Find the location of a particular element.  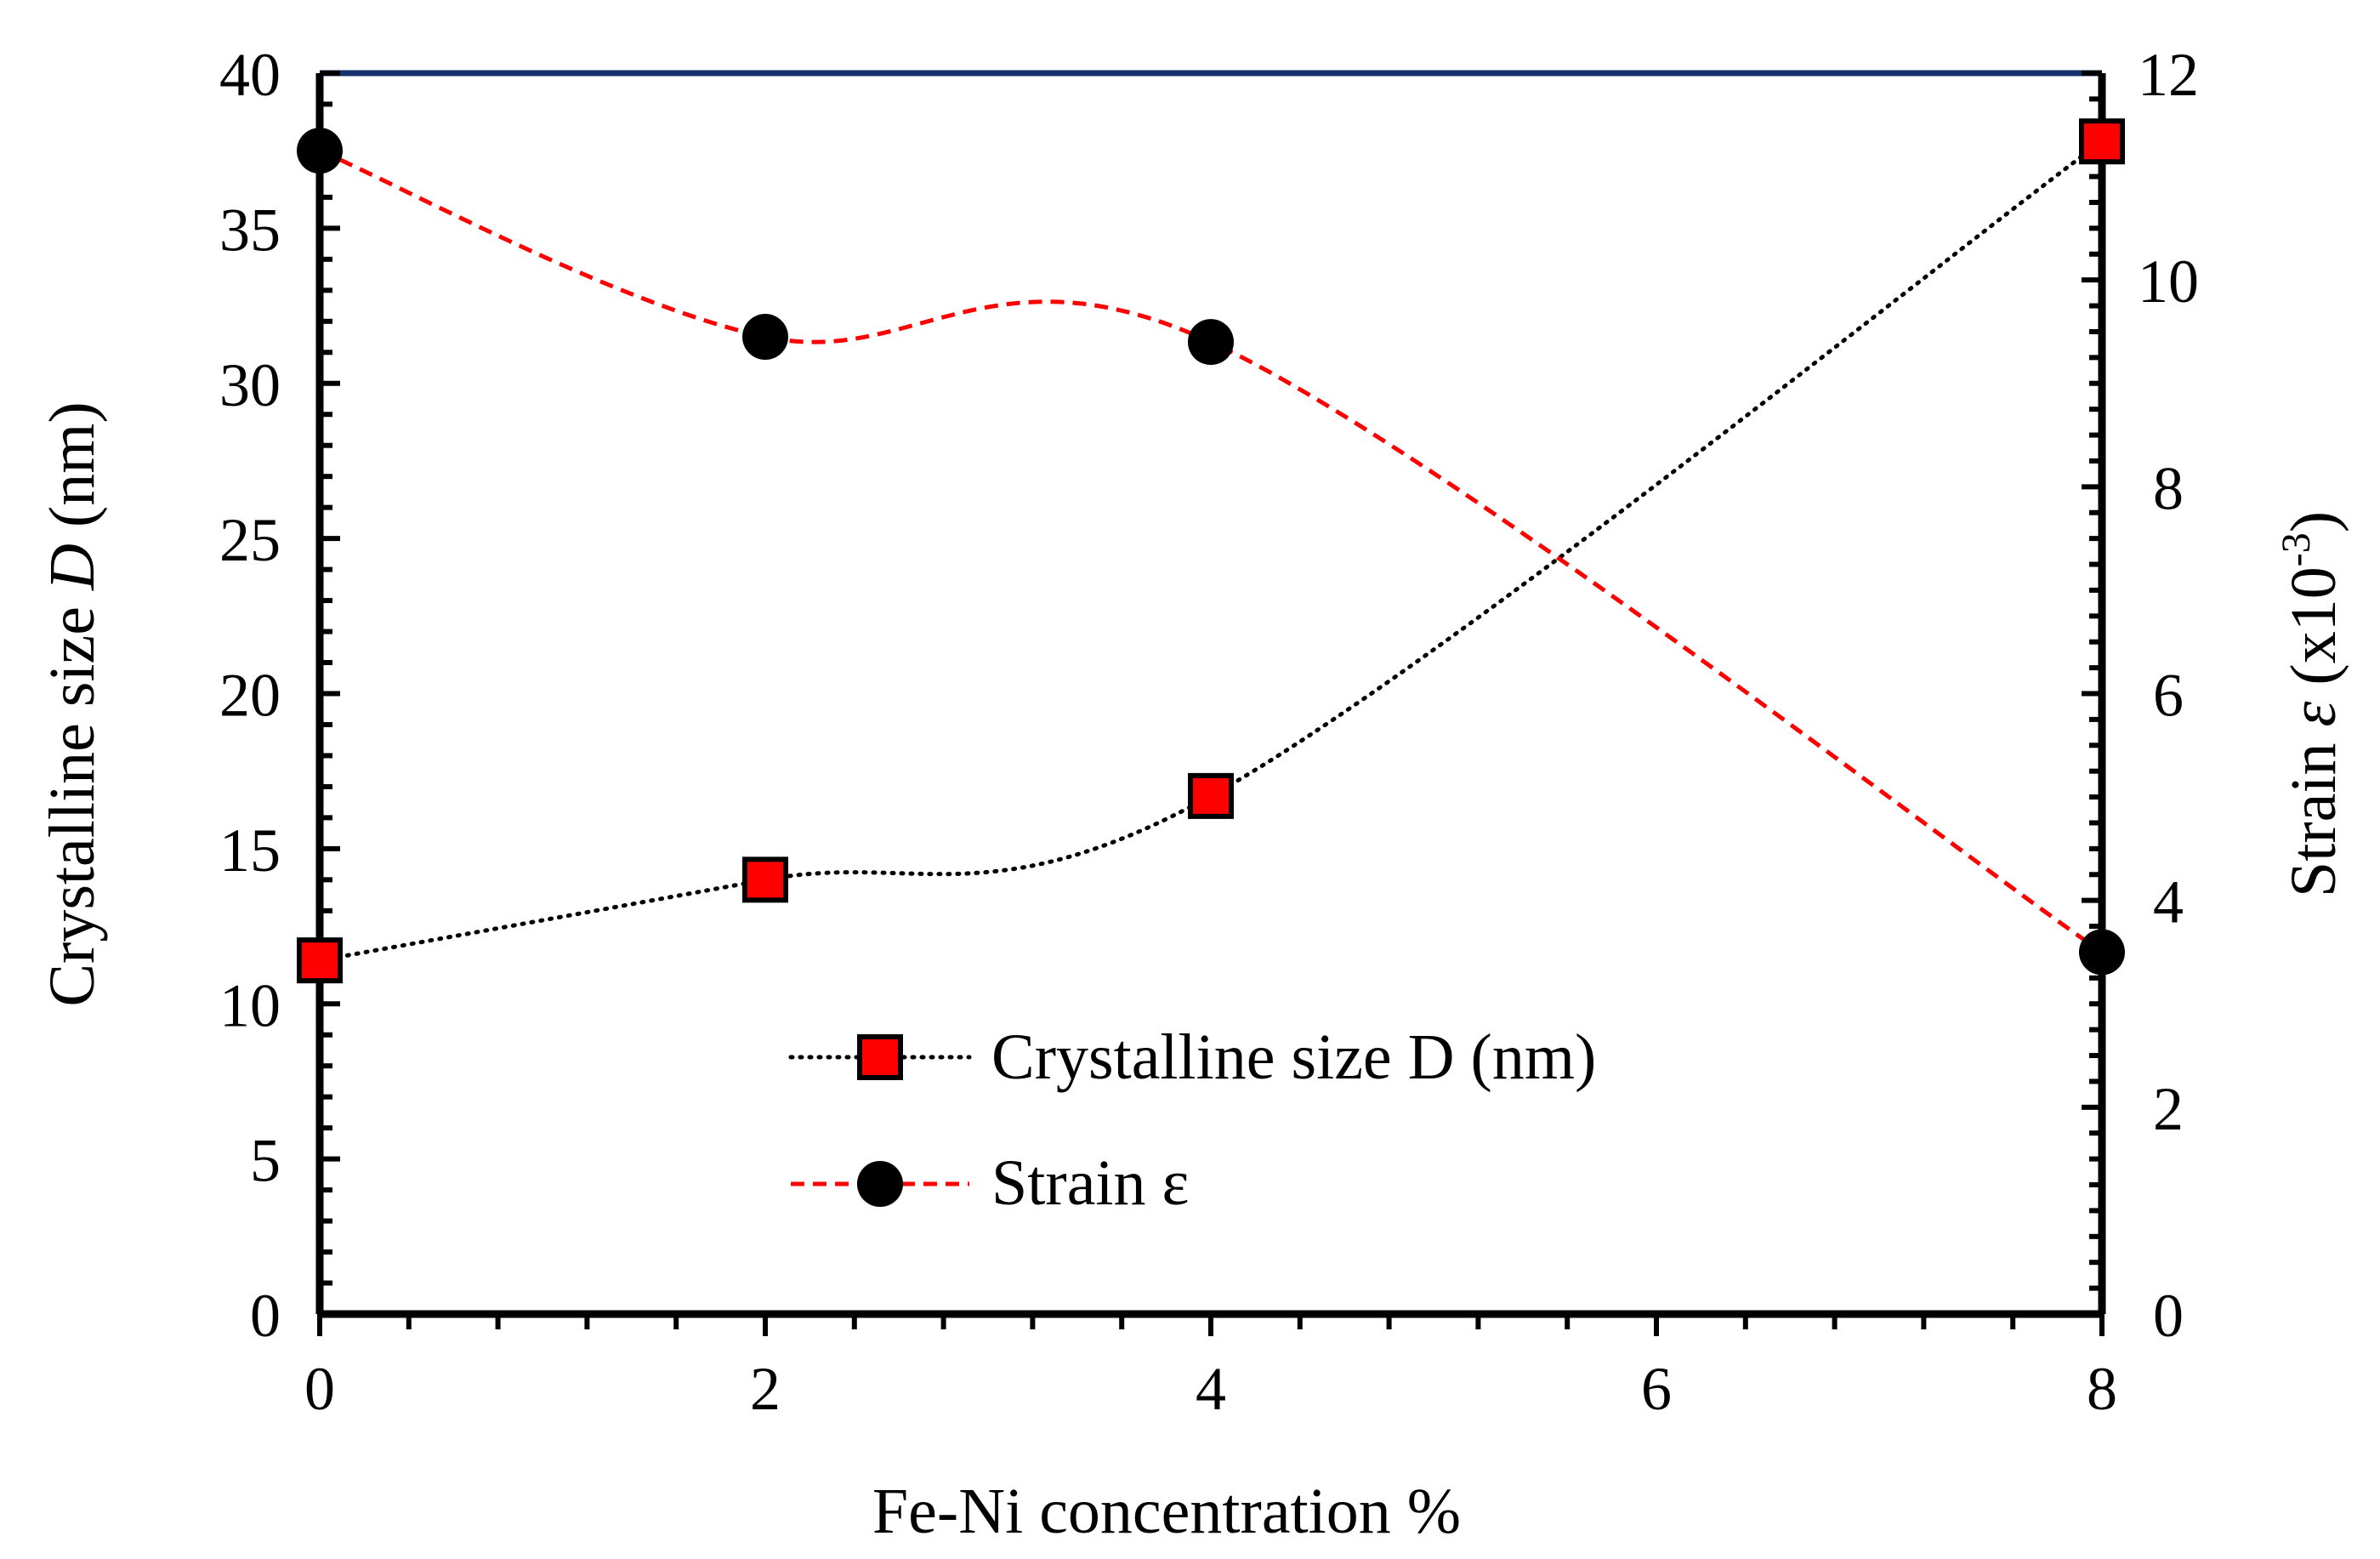

legend-marker-circle is located at coordinates (880, 1184).